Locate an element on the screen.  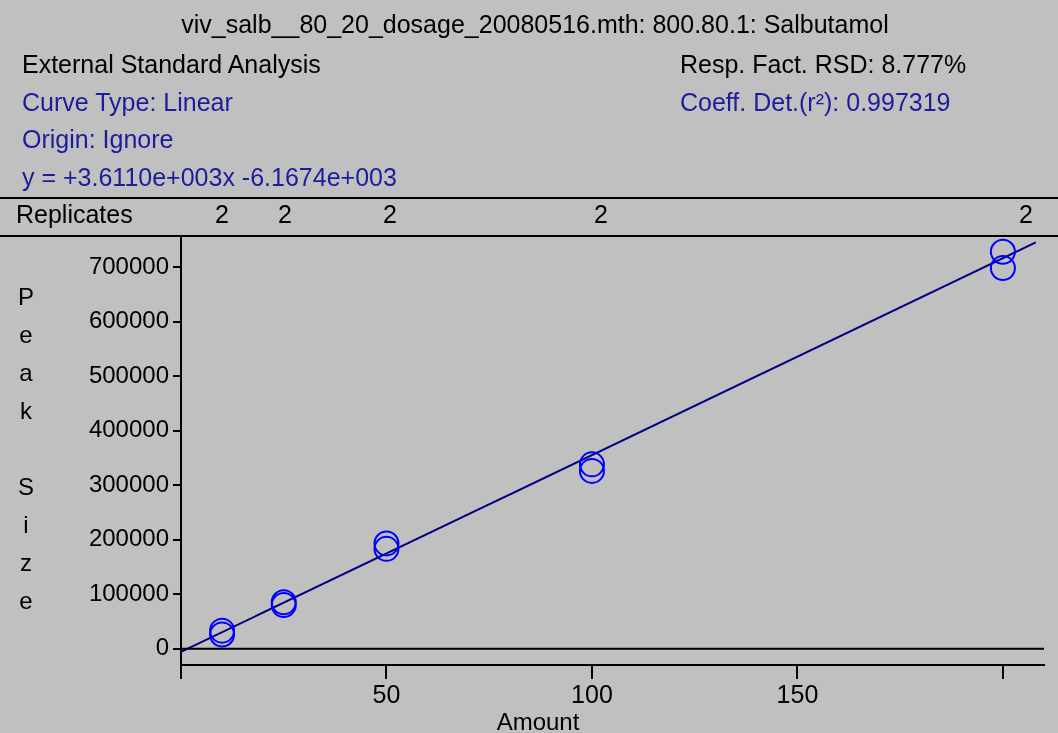
y-tick-label: 200000 is located at coordinates (128, 538).